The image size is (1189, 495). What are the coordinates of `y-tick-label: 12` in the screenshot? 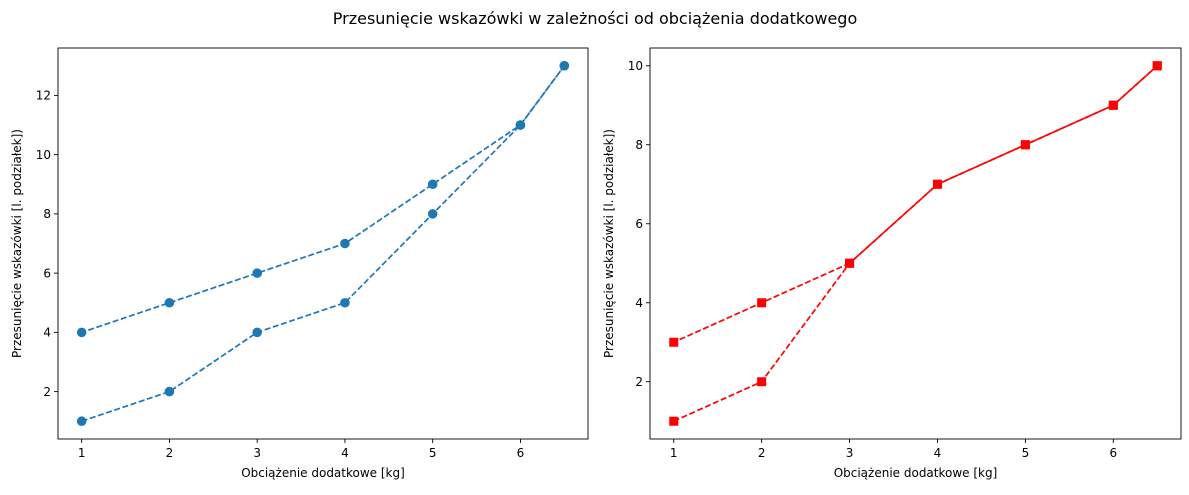 It's located at (43, 96).